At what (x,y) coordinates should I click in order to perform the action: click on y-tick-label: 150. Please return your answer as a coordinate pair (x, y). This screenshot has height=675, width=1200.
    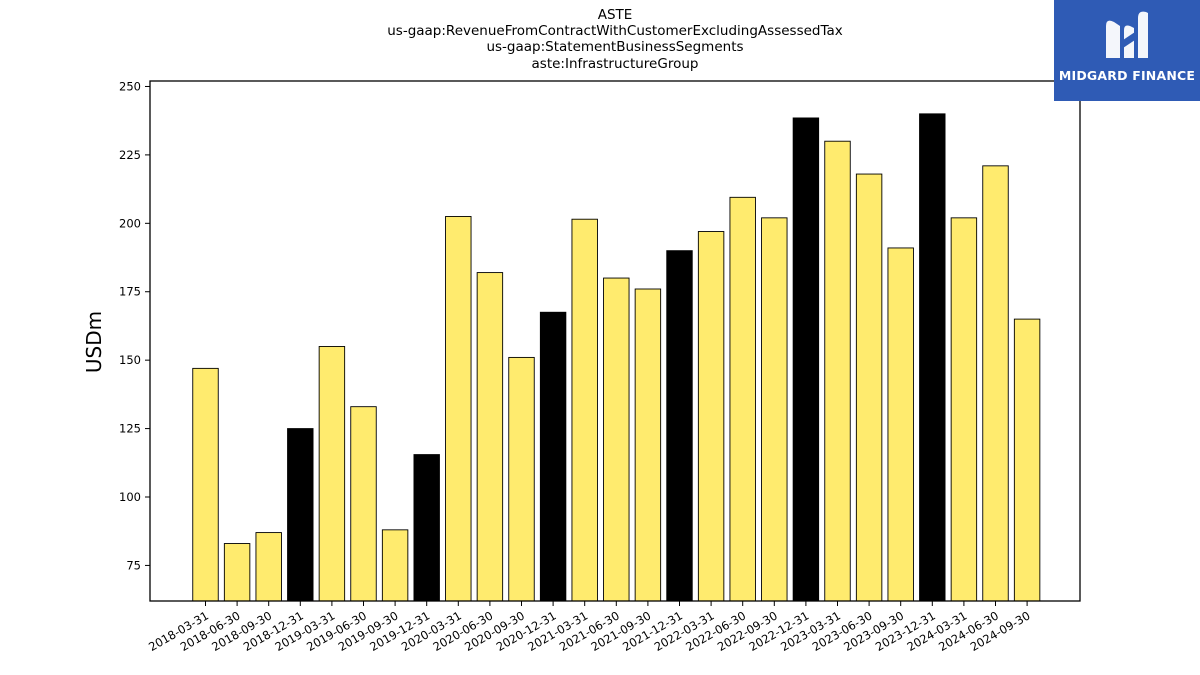
    Looking at the image, I should click on (130, 360).